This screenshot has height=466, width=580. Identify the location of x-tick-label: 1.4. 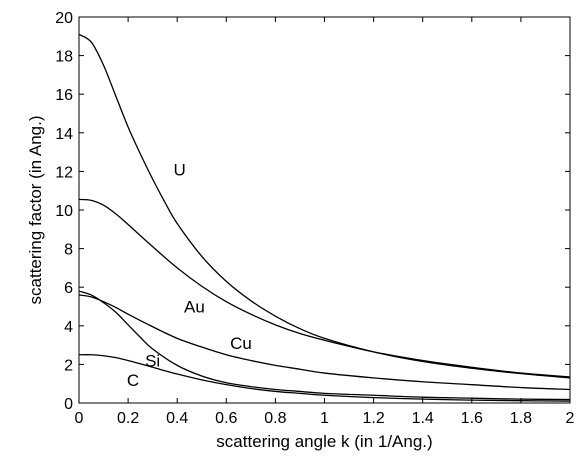
(423, 418).